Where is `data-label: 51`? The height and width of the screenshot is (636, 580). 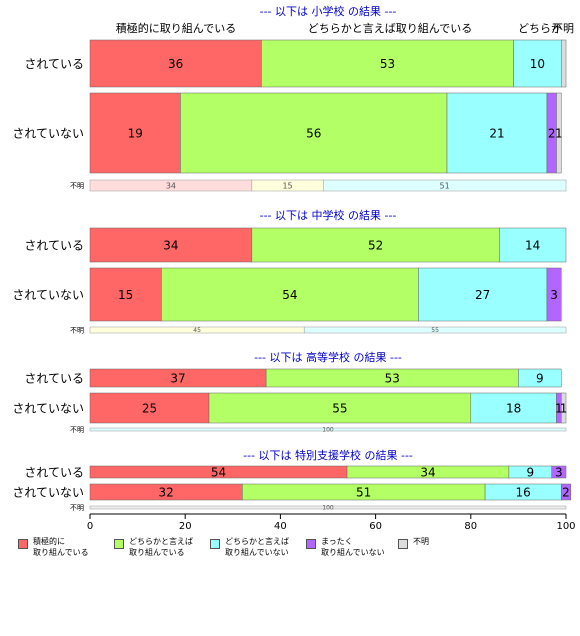 data-label: 51 is located at coordinates (363, 493).